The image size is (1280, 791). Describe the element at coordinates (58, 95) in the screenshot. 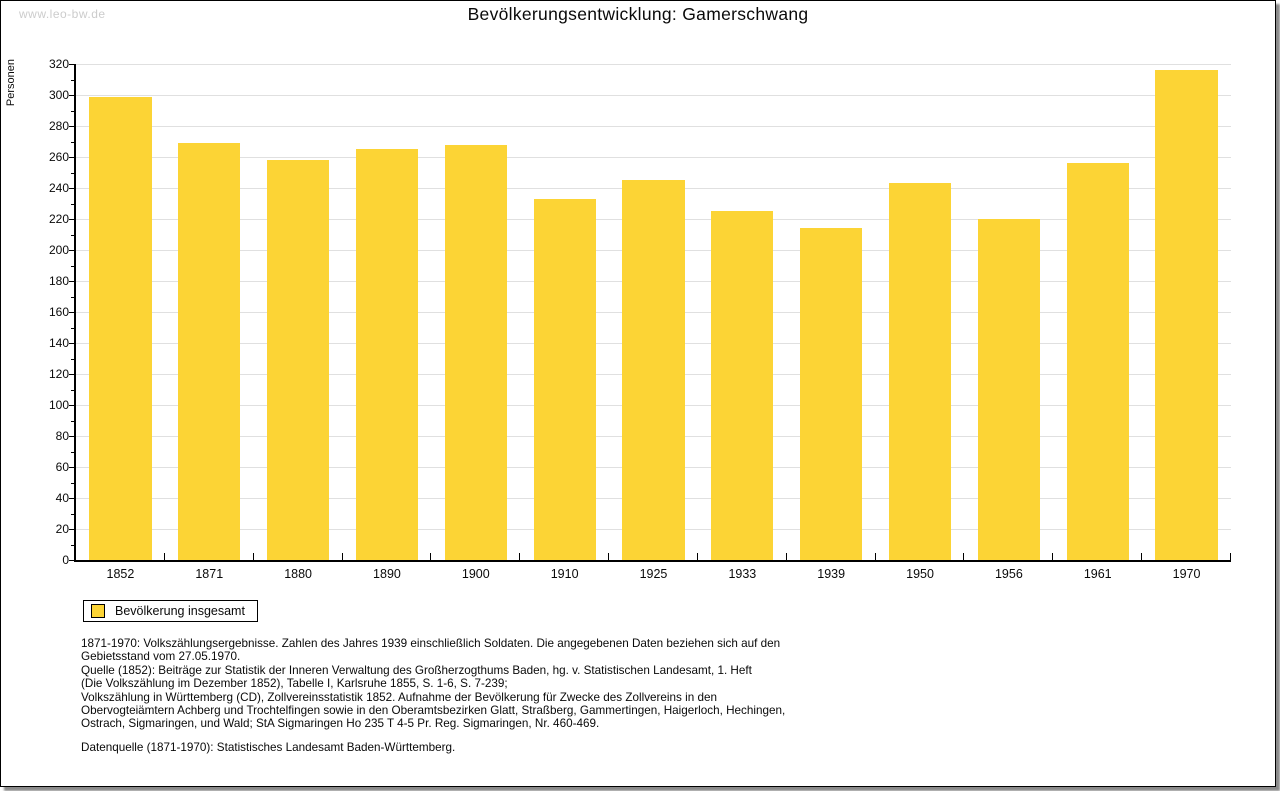

I see `y-tick-label: 300` at that location.